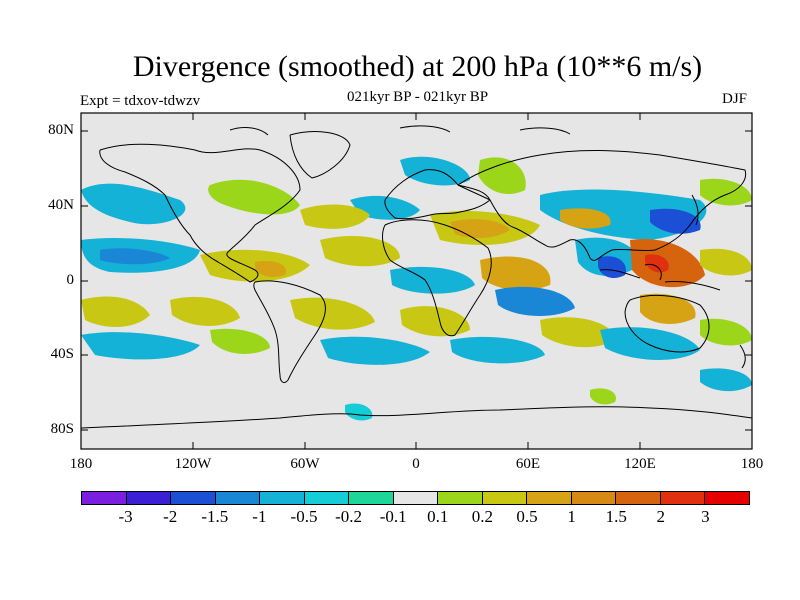  What do you see at coordinates (62, 429) in the screenshot?
I see `y-tick-label: 80S` at bounding box center [62, 429].